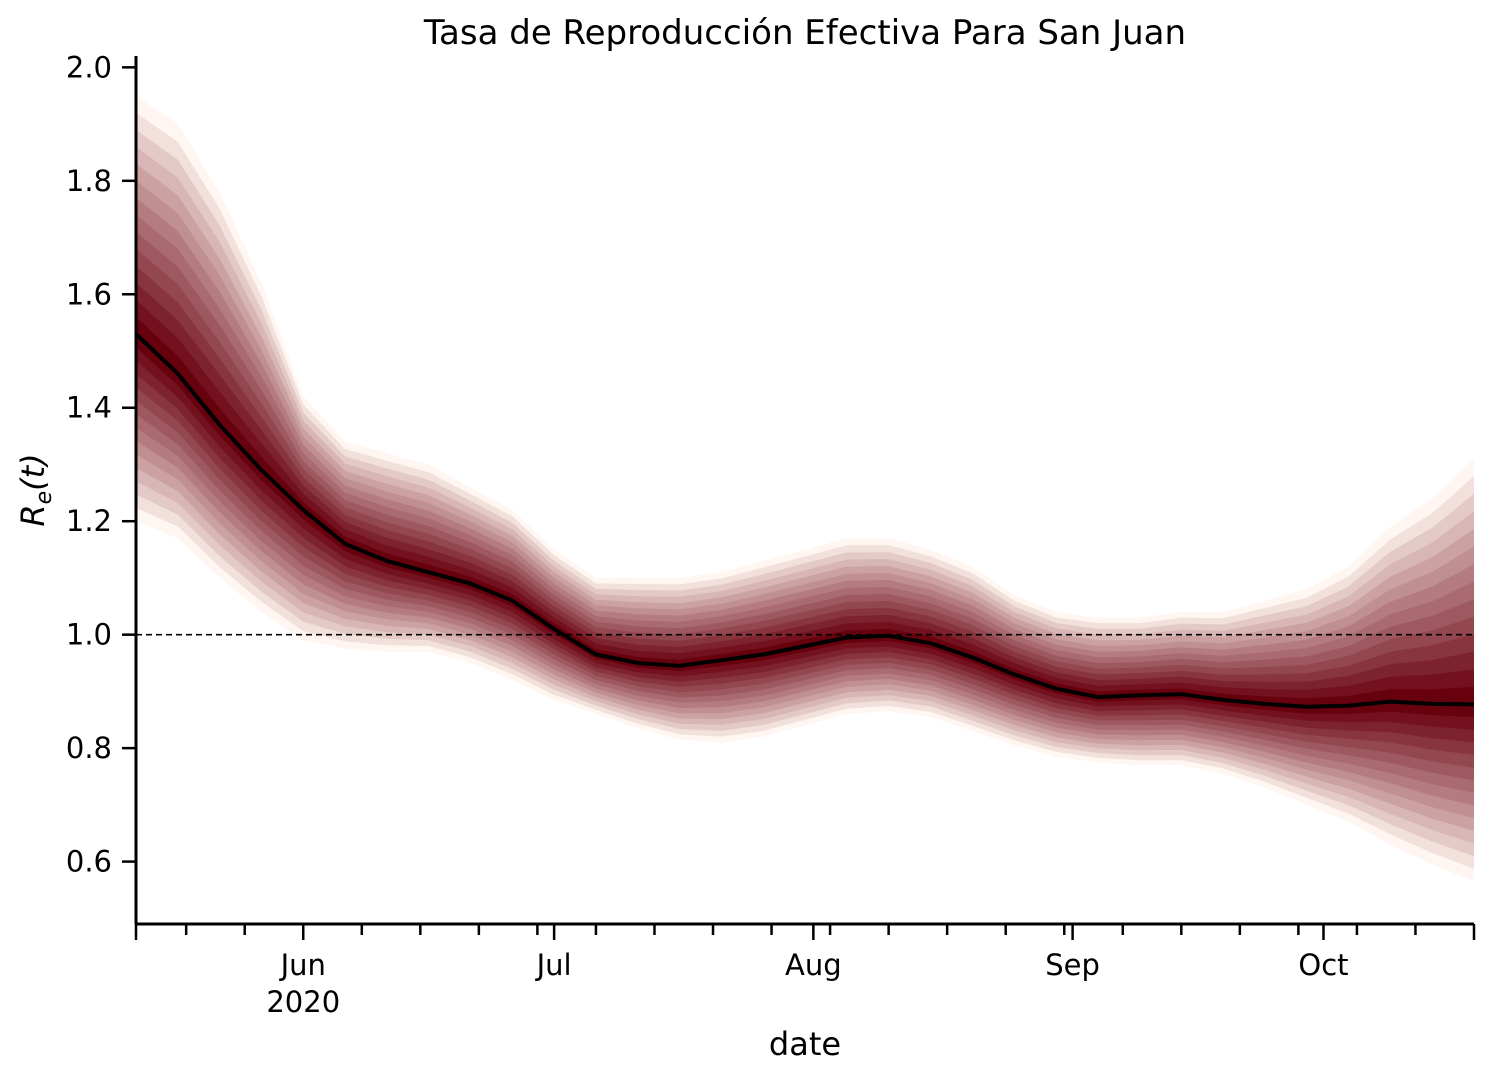 This screenshot has height=1077, width=1489. What do you see at coordinates (302, 965) in the screenshot?
I see `x-tick-label: Jun` at bounding box center [302, 965].